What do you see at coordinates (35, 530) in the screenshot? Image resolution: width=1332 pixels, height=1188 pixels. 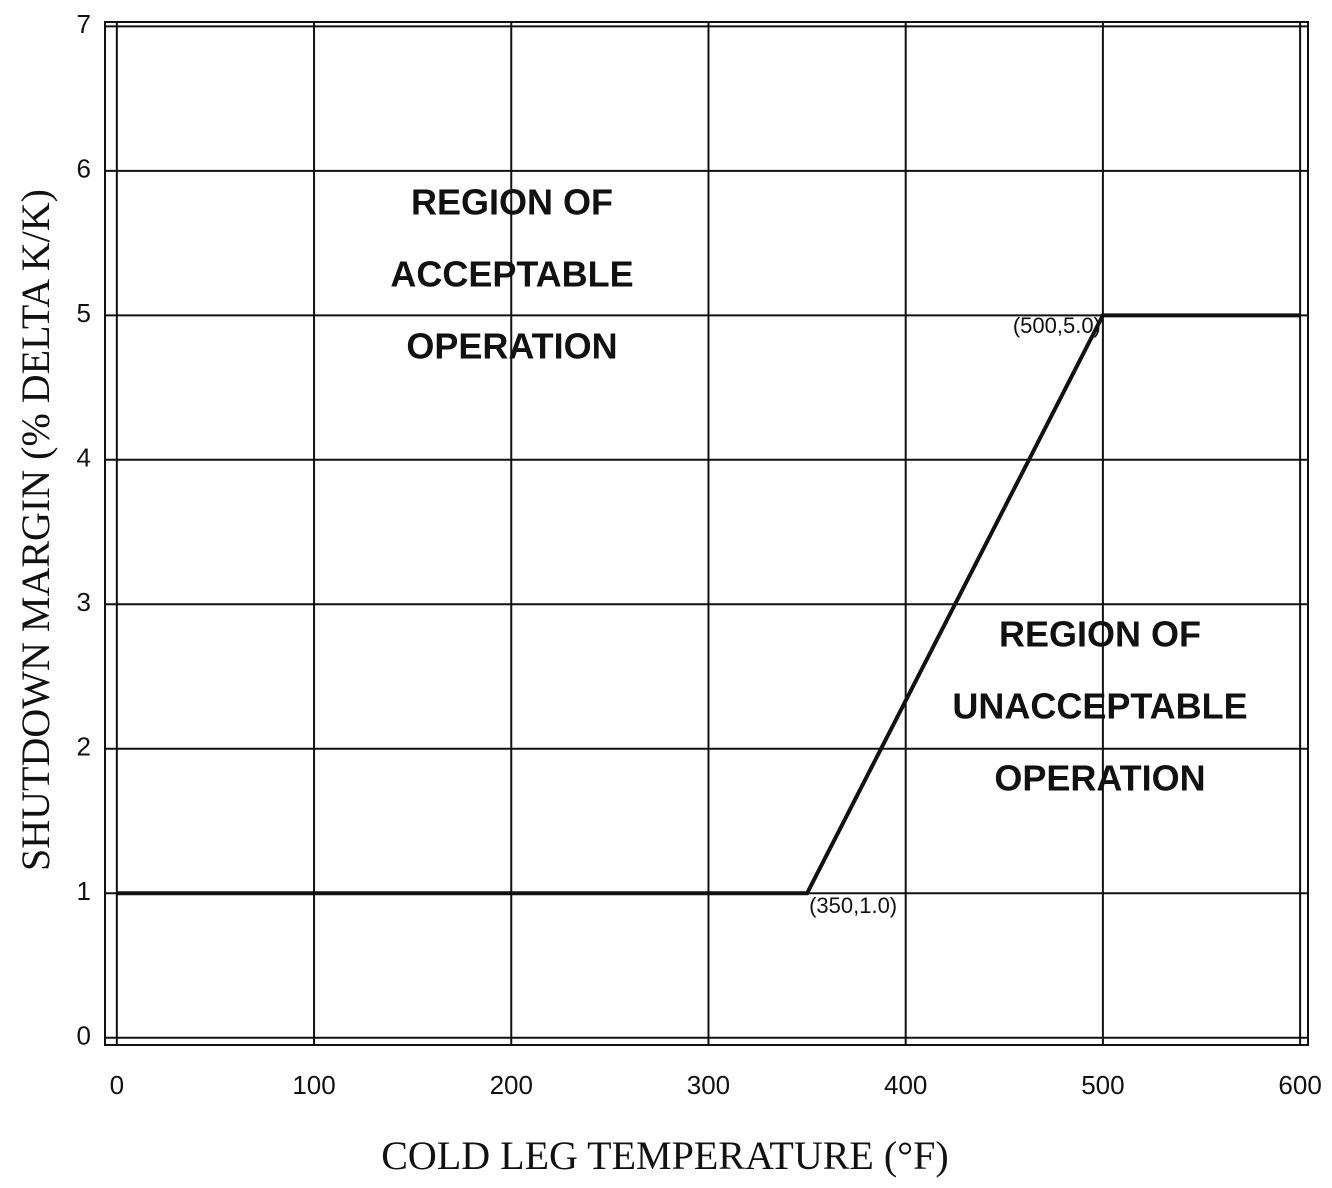 I see `y-axis-title: SHUTDOWN MARGIN (% DELTA K/K)` at bounding box center [35, 530].